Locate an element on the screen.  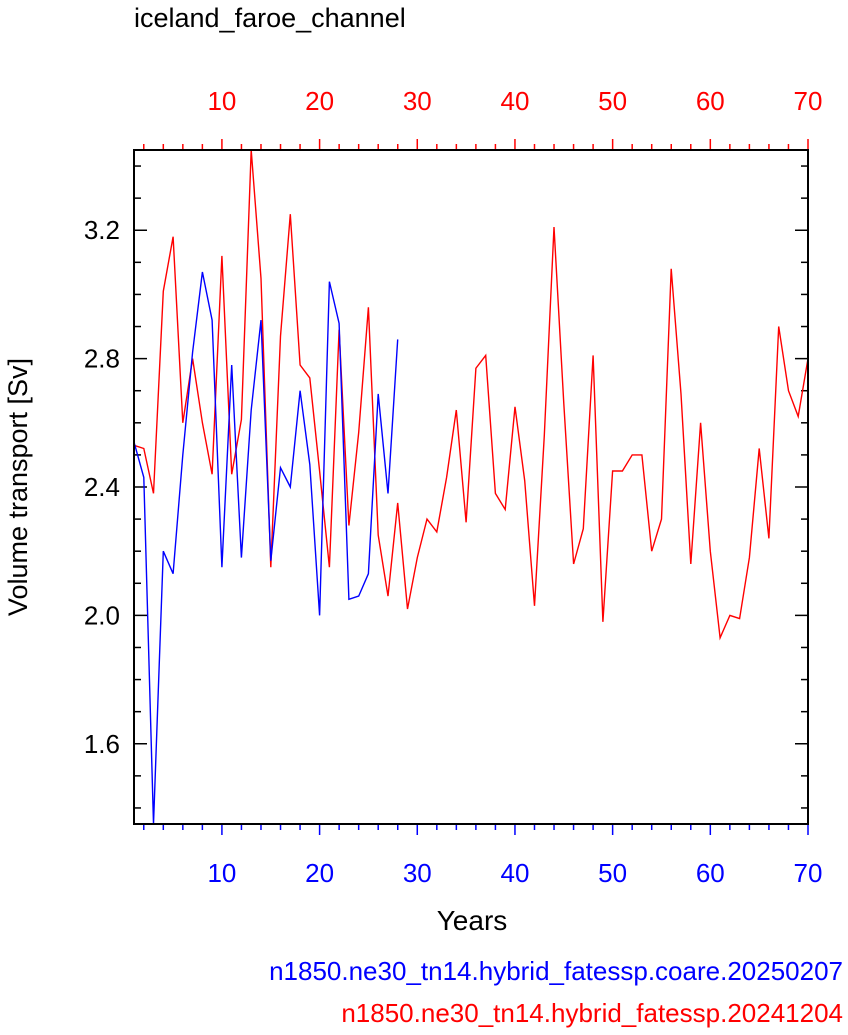
x-top-tick-label: 10 is located at coordinates (221, 101).